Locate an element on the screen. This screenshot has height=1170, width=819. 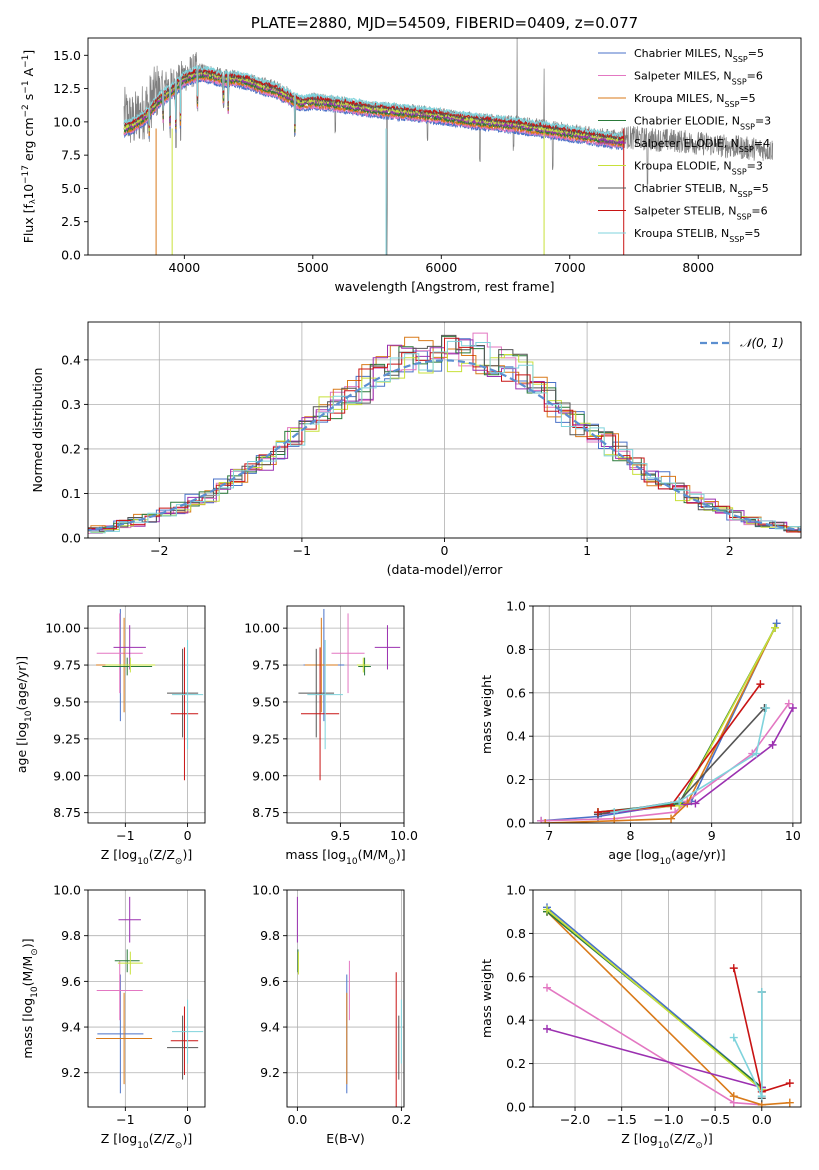
legend-label-kroupa-elodie: Kroupa ELODIE, NSSP=3 is located at coordinates (698, 168).